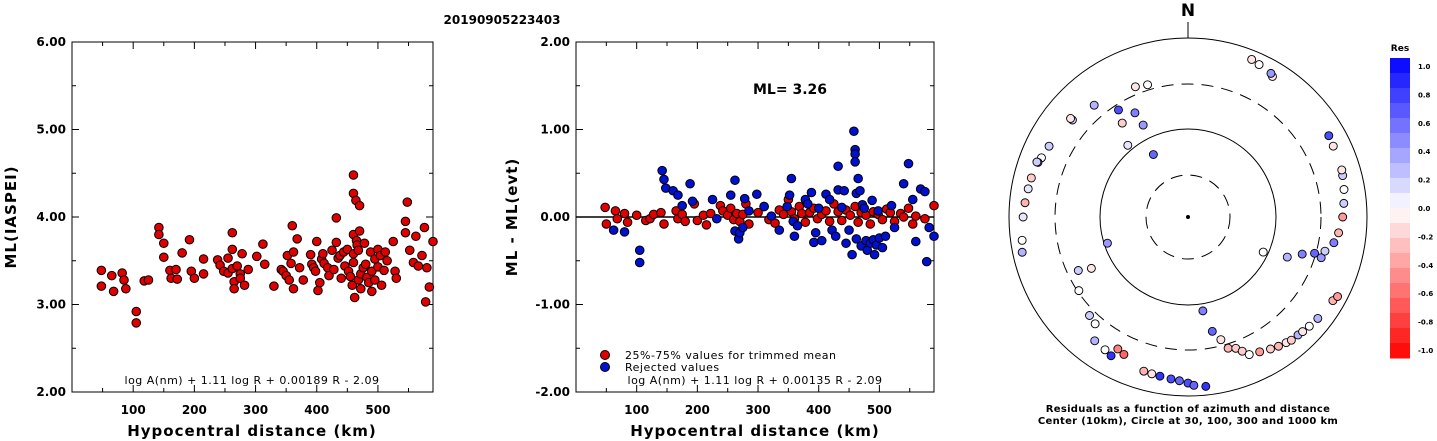 The width and height of the screenshot is (1437, 441). What do you see at coordinates (11, 216) in the screenshot?
I see `y-axis-label: ML(IASPEI)` at bounding box center [11, 216].